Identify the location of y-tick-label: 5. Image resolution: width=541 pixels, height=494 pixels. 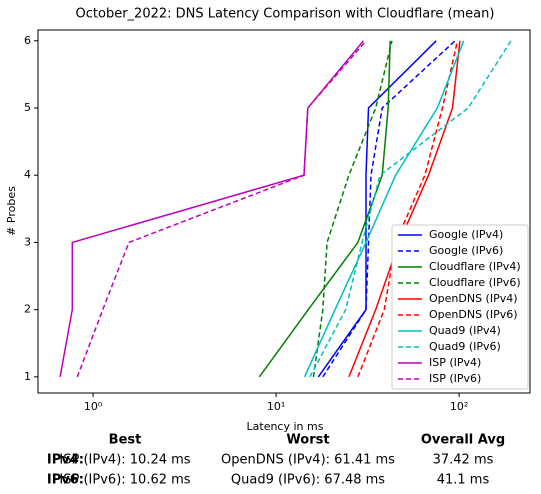
(27, 107).